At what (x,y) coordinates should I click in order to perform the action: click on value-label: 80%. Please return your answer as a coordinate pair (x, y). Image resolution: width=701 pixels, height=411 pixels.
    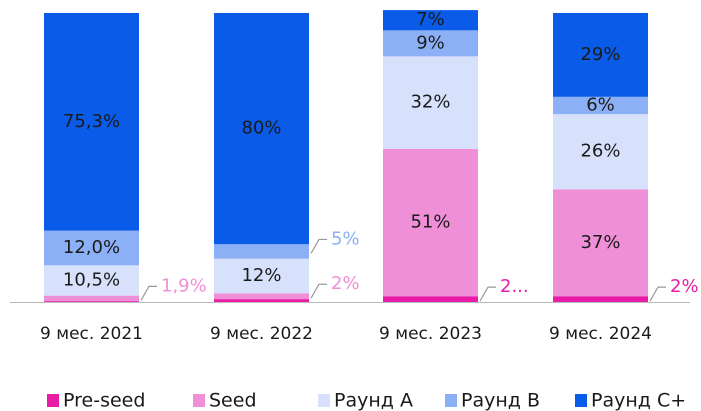
    Looking at the image, I should click on (261, 128).